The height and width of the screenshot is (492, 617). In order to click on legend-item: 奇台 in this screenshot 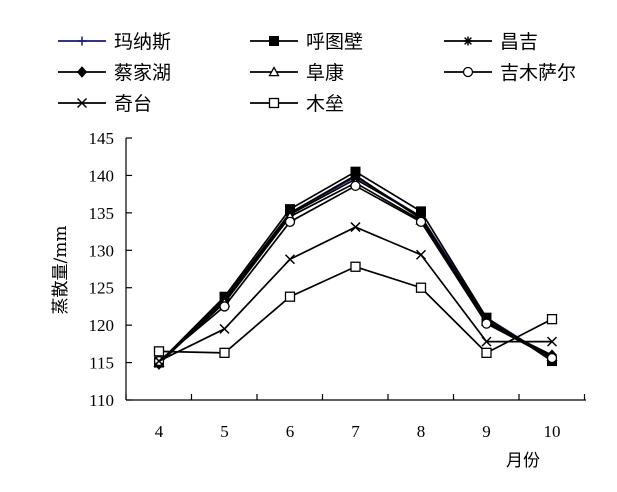, I will do `click(105, 104)`.